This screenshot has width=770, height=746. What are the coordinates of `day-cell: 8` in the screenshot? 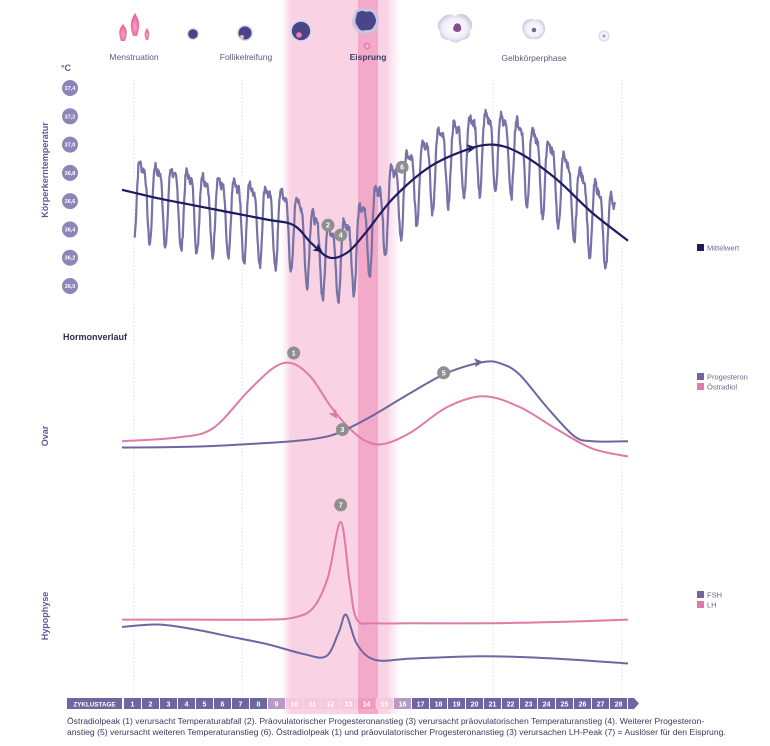 It's located at (258, 703).